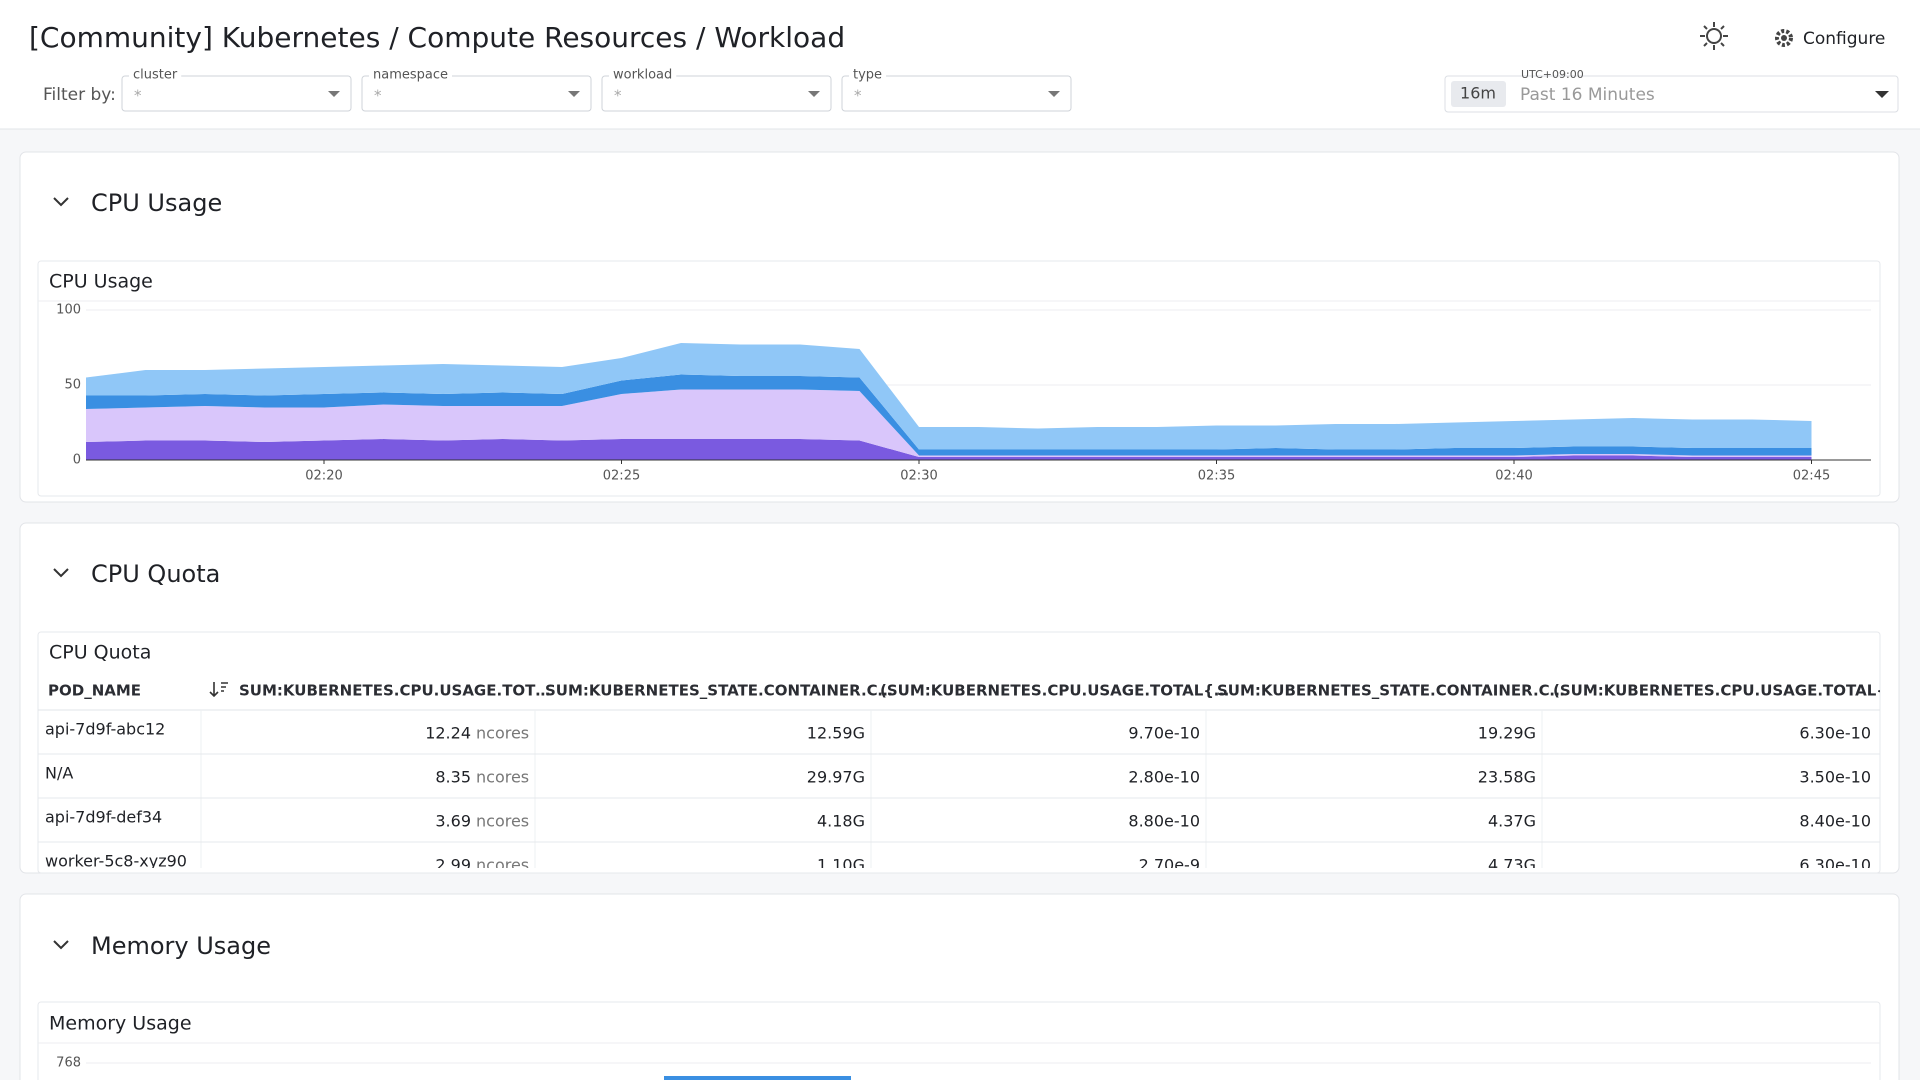 This screenshot has height=1080, width=1920. What do you see at coordinates (323, 476) in the screenshot?
I see `x-tick-label: 02:20` at bounding box center [323, 476].